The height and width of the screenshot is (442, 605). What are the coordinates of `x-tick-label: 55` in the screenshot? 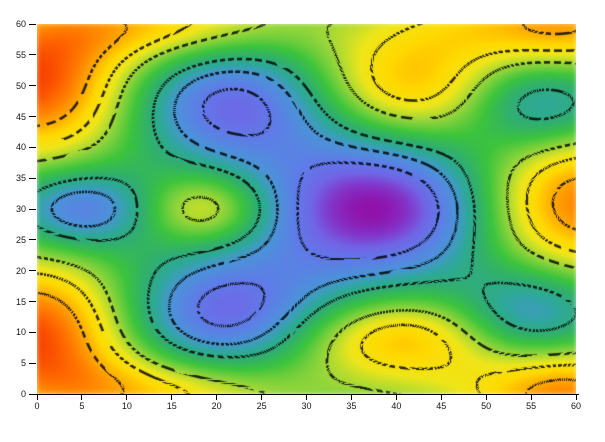 It's located at (531, 406).